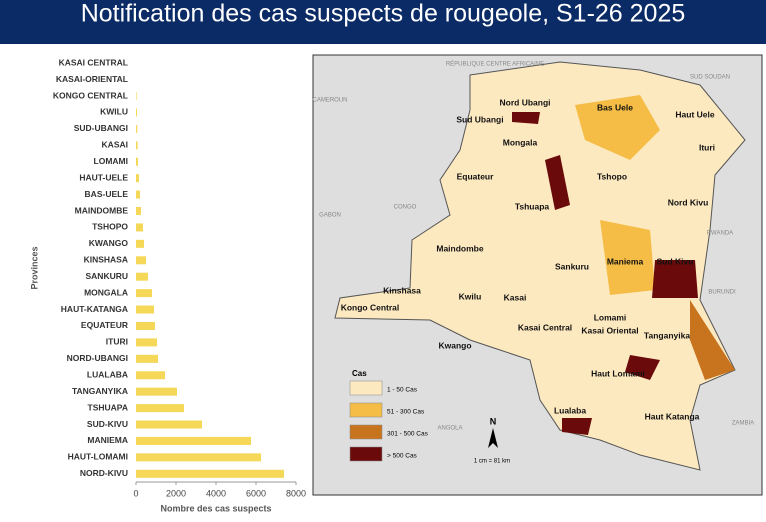 The image size is (766, 522). What do you see at coordinates (572, 266) in the screenshot?
I see `province-label: Sankuru` at bounding box center [572, 266].